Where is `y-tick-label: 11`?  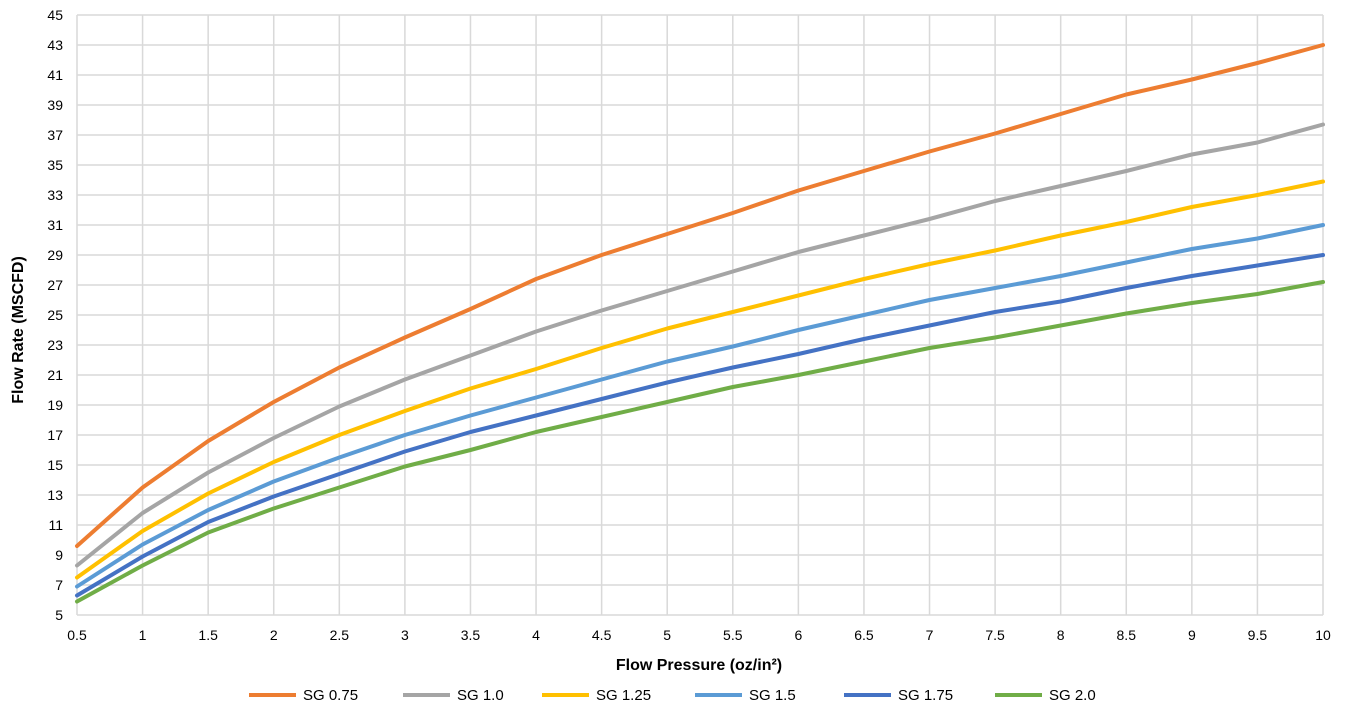
y-tick-label: 11 is located at coordinates (55, 525).